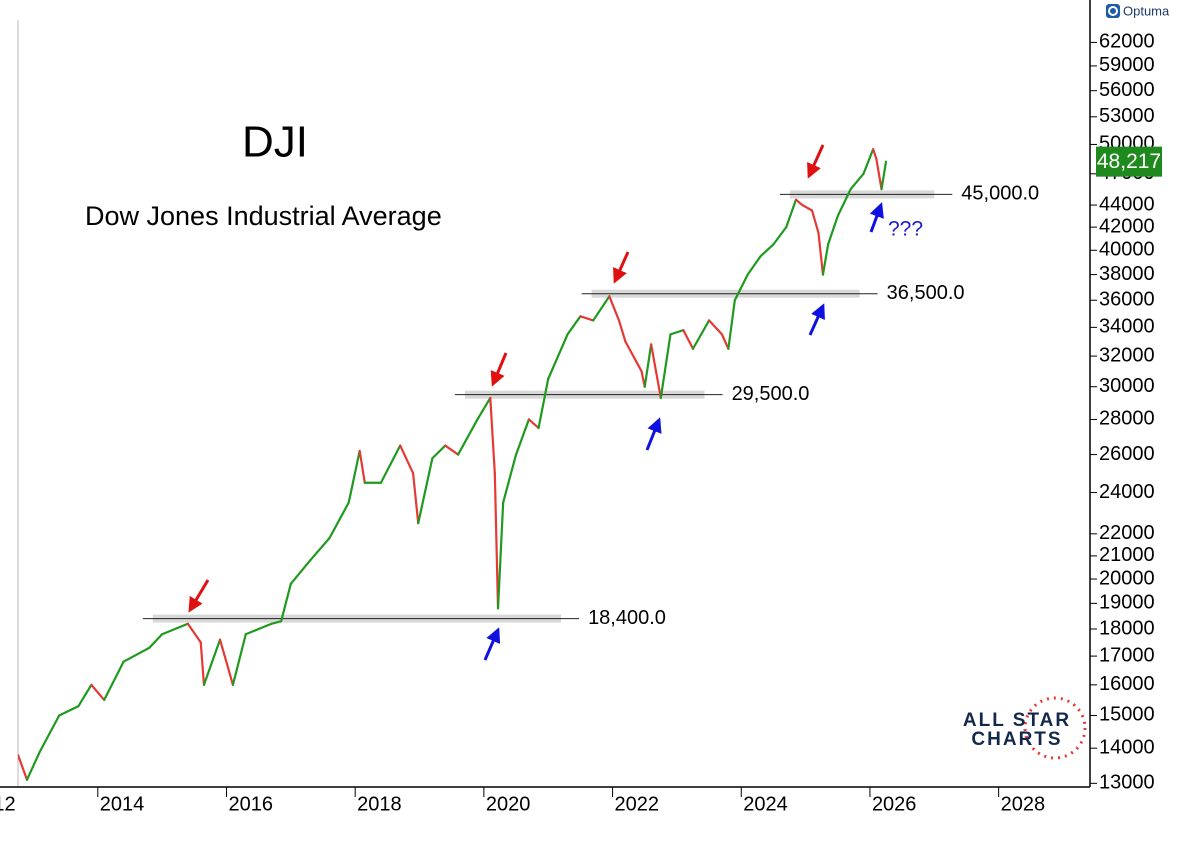 This screenshot has width=1200, height=847. What do you see at coordinates (122, 804) in the screenshot?
I see `x-tick-label: 2014` at bounding box center [122, 804].